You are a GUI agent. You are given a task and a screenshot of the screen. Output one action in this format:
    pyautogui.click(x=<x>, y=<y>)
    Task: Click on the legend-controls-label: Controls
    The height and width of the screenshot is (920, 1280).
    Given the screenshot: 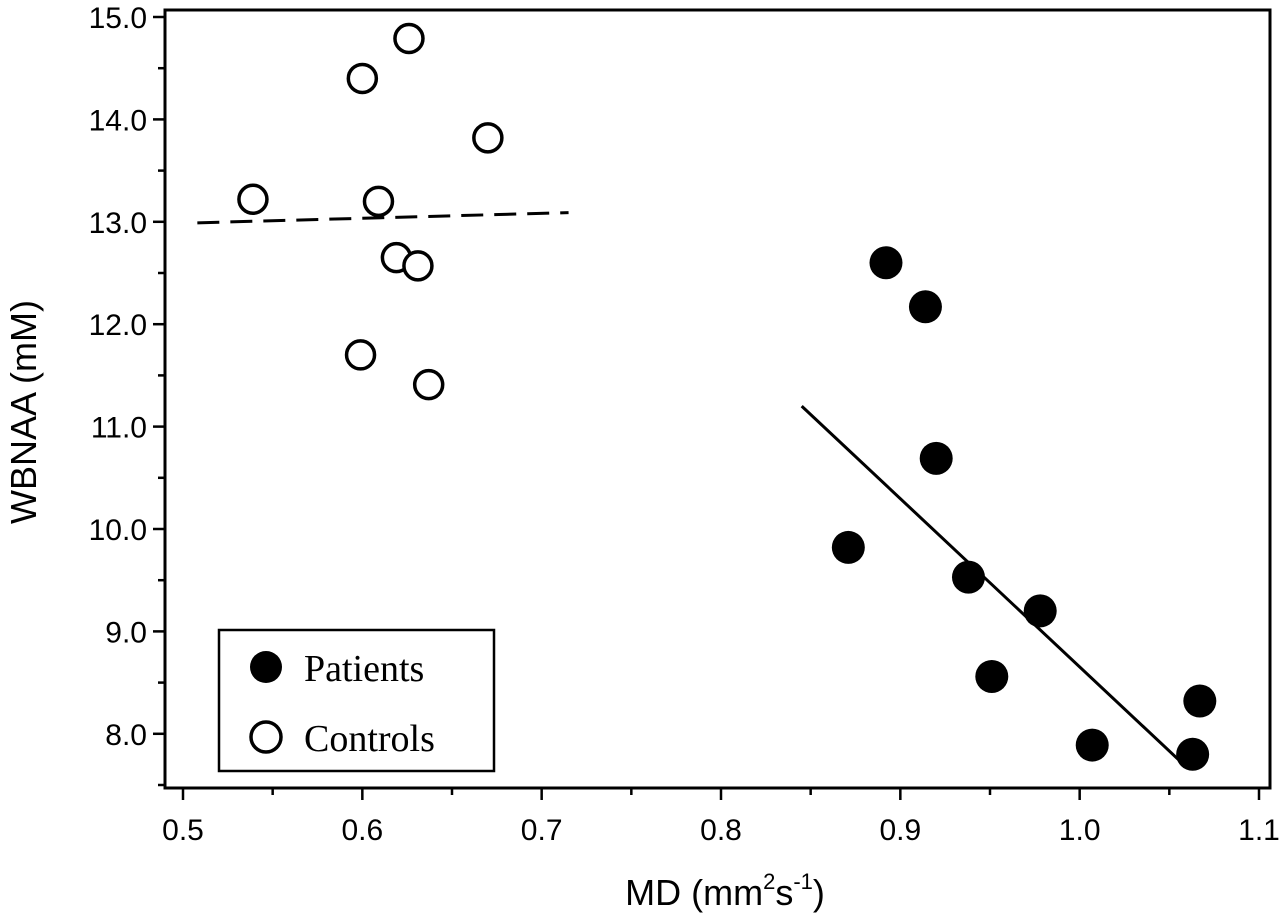 What is the action you would take?
    pyautogui.click(x=369, y=739)
    